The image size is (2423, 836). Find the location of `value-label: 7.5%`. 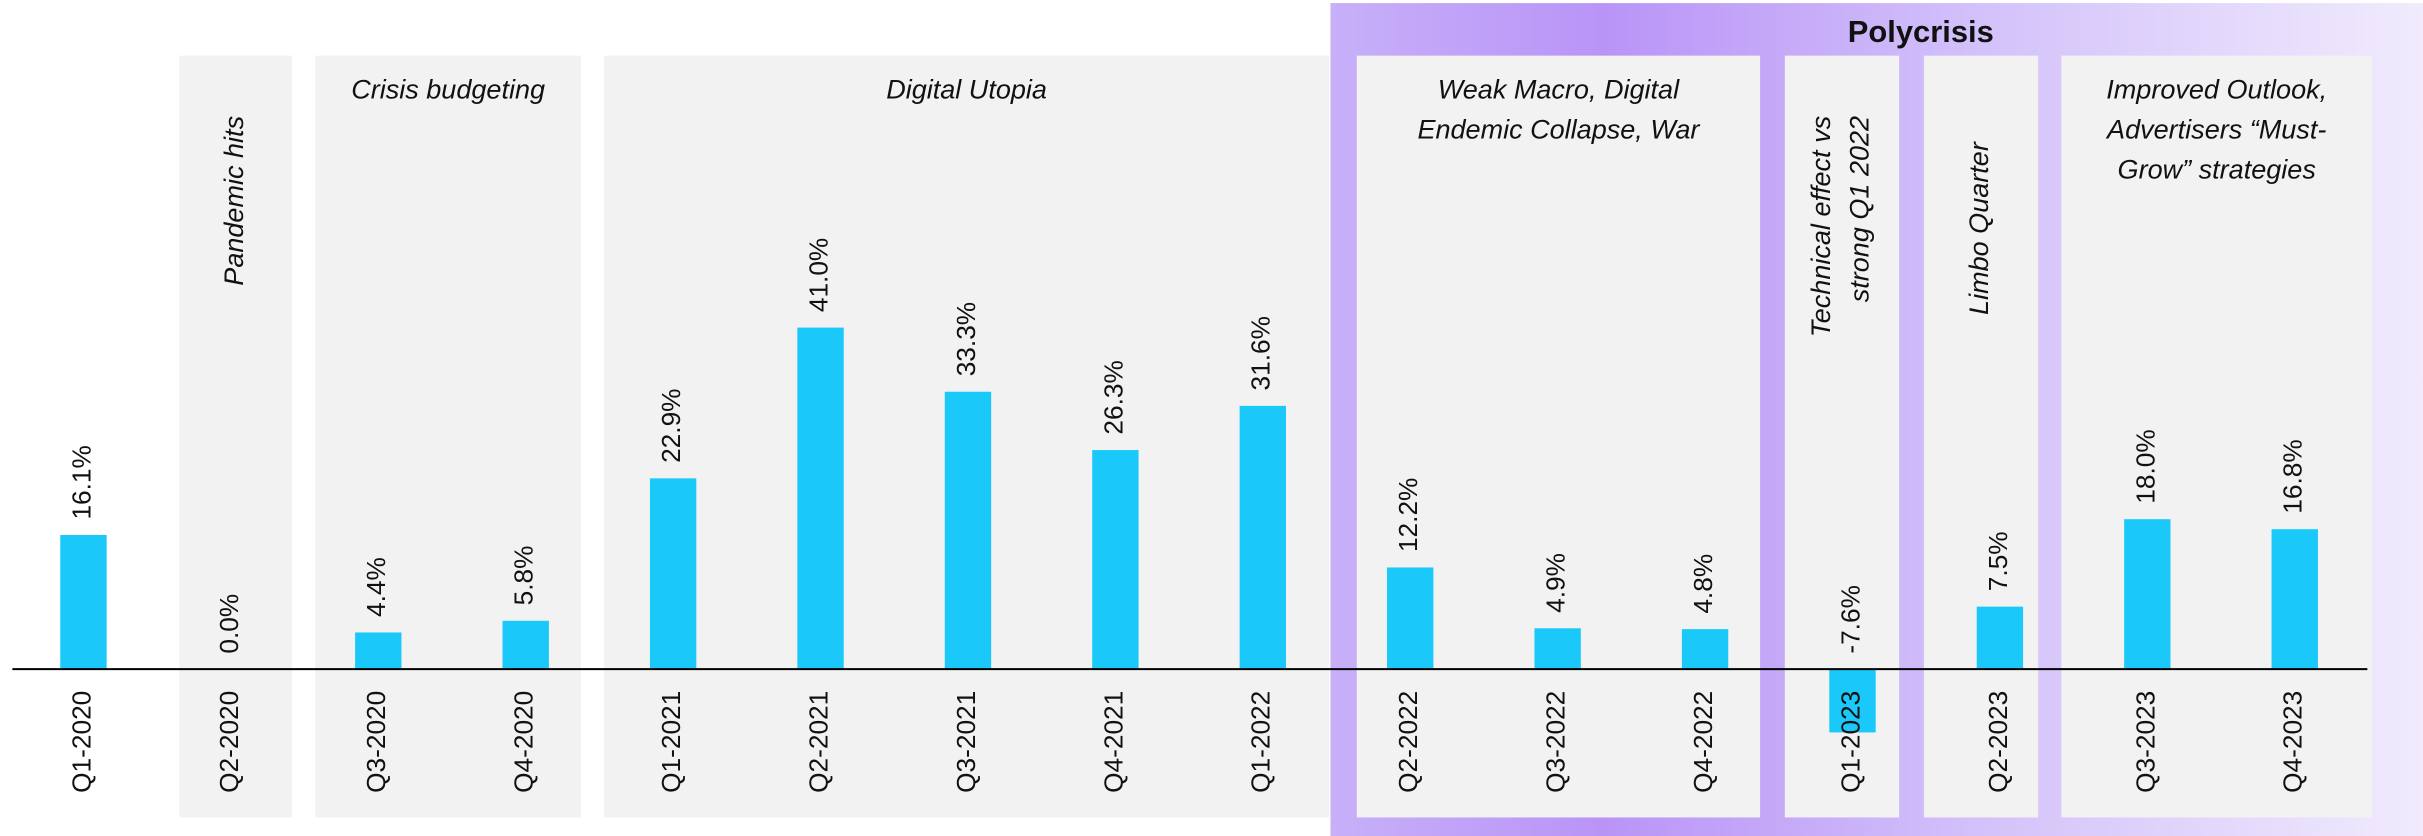

value-label: 7.5% is located at coordinates (1998, 561).